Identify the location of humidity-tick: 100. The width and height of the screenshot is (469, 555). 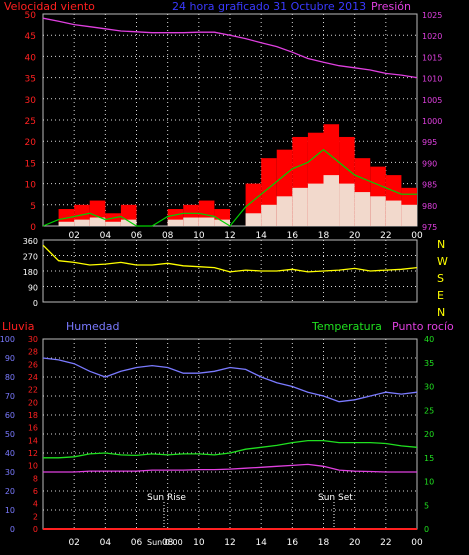
(7, 339).